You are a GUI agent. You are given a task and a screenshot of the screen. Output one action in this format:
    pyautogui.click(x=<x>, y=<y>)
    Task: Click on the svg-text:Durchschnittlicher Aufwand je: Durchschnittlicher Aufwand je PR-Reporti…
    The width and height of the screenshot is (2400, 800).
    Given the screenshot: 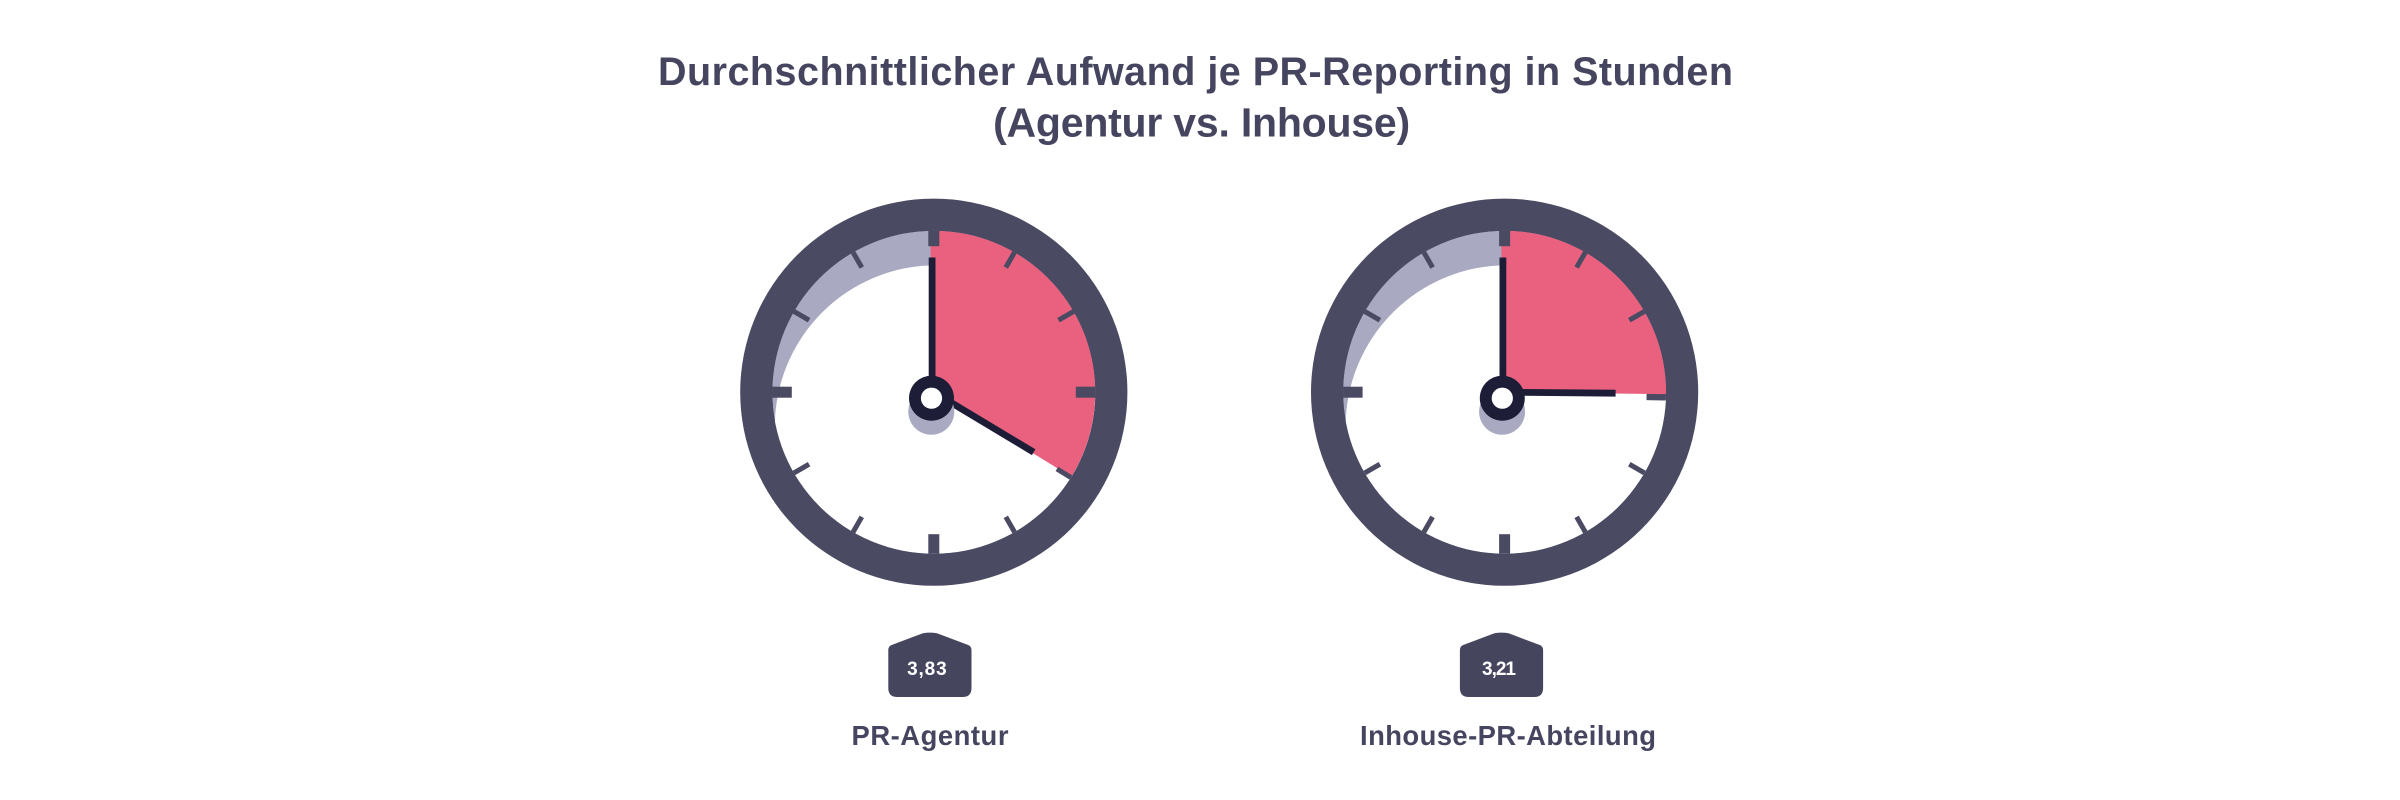 What is the action you would take?
    pyautogui.click(x=1195, y=72)
    